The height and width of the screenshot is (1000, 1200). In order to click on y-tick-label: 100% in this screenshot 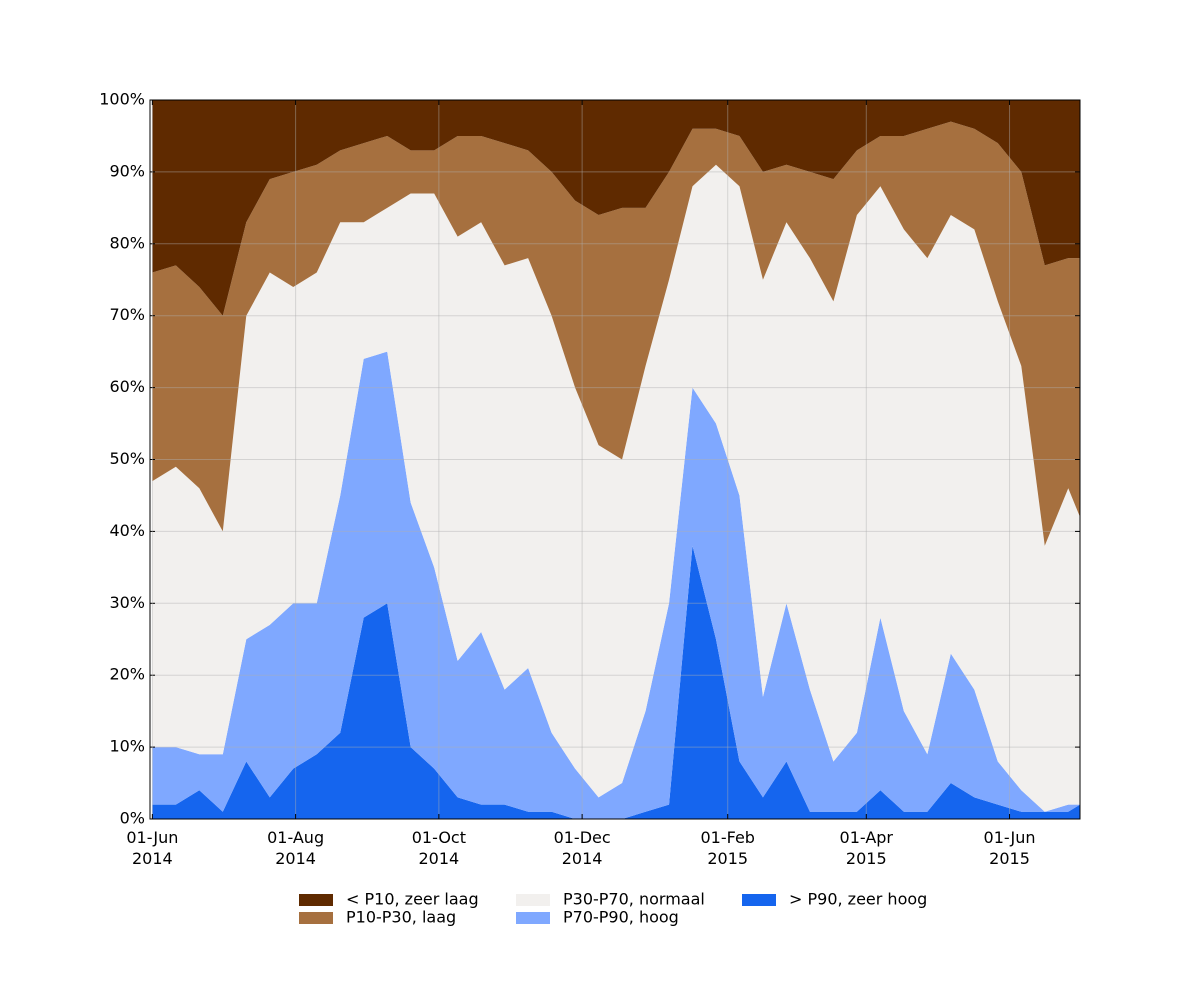, I will do `click(122, 99)`.